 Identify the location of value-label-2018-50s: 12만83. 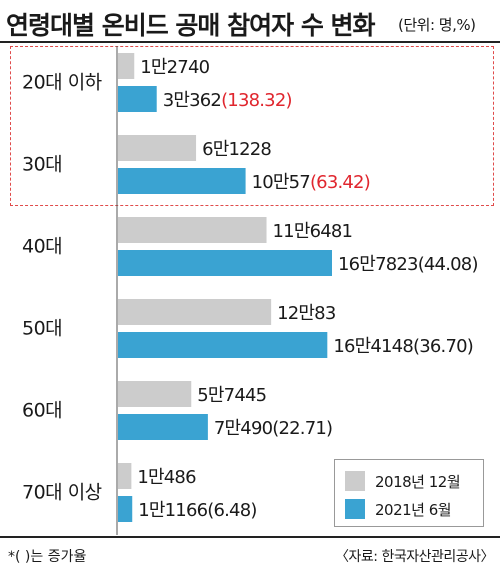
(306, 313).